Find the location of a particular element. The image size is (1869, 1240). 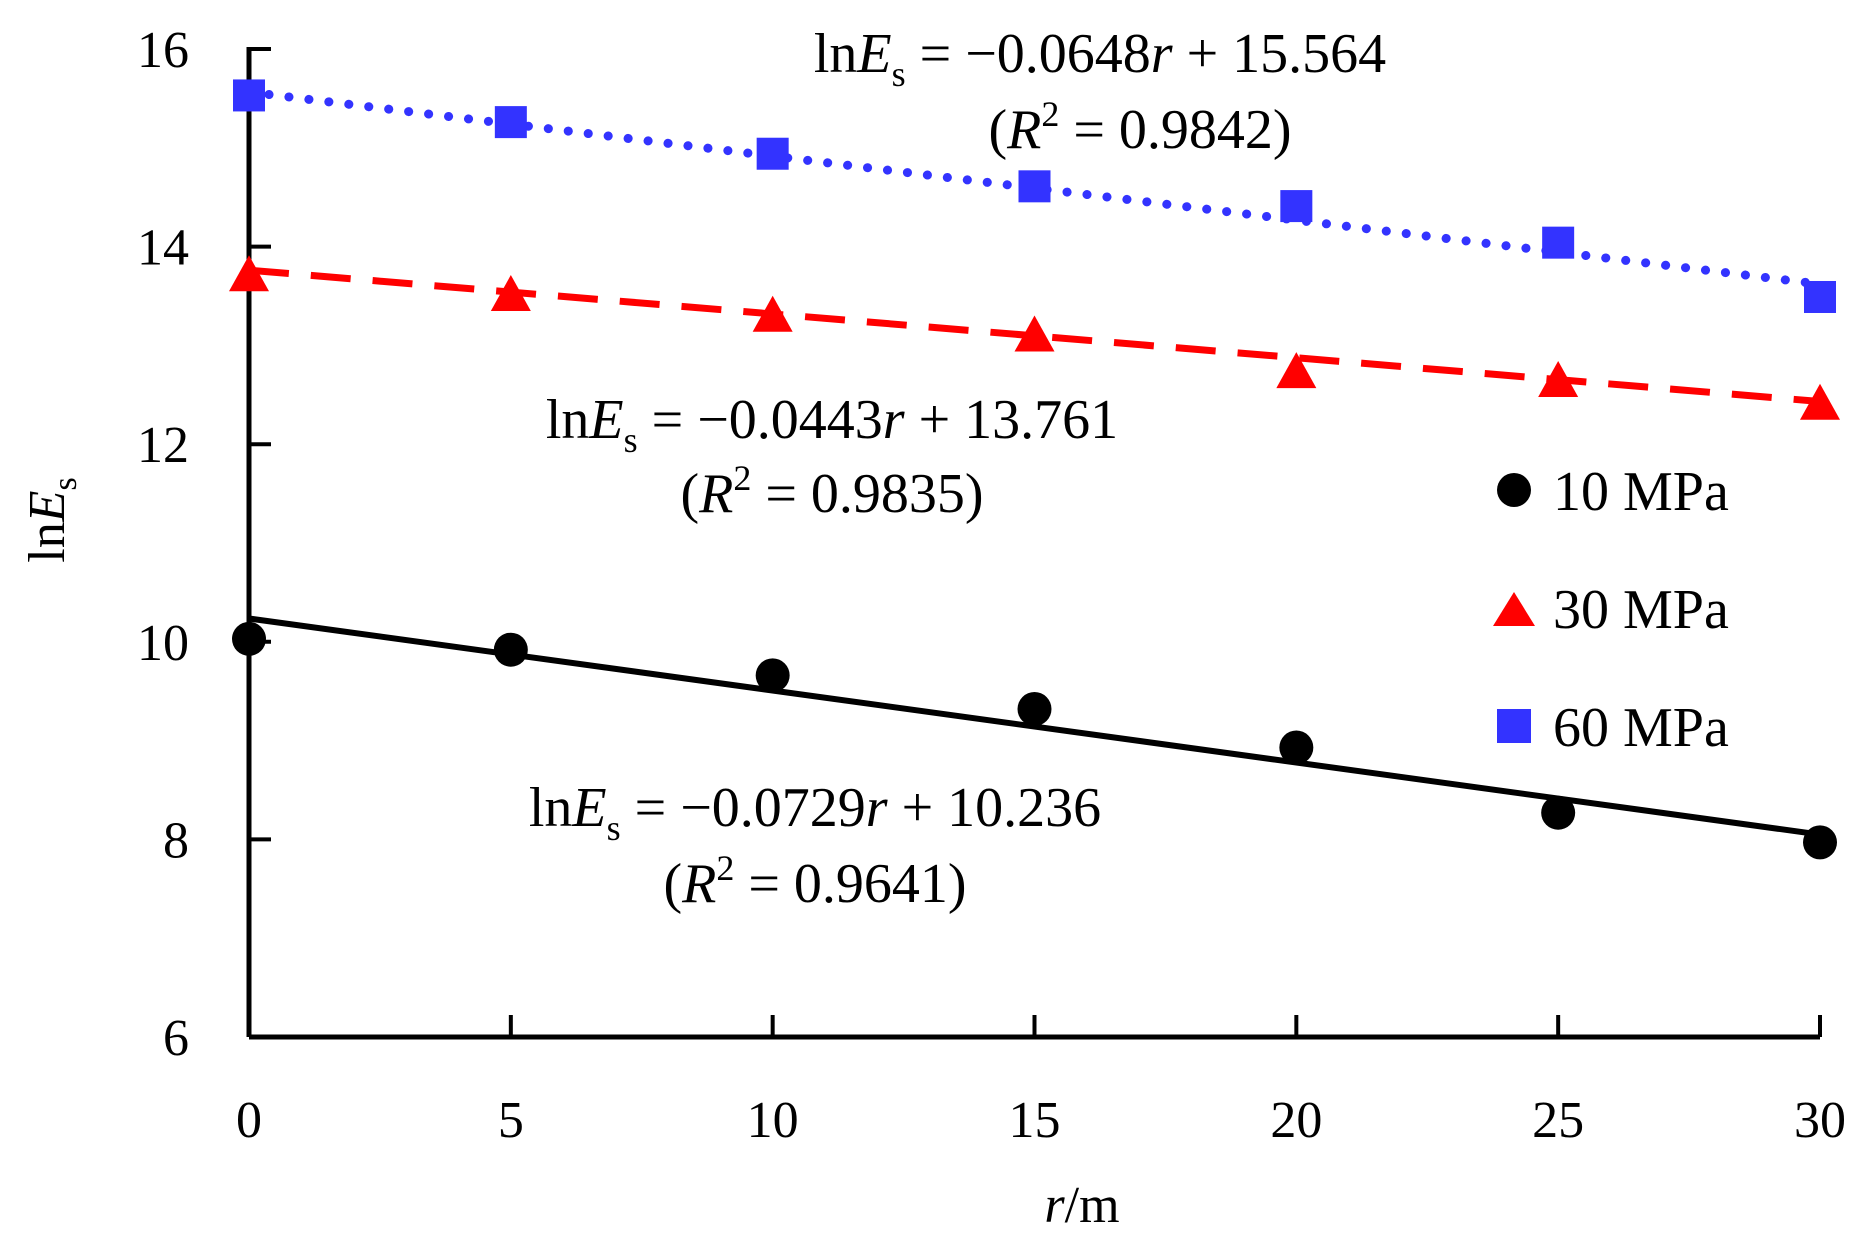

x-tick-label: 5 is located at coordinates (511, 1120).